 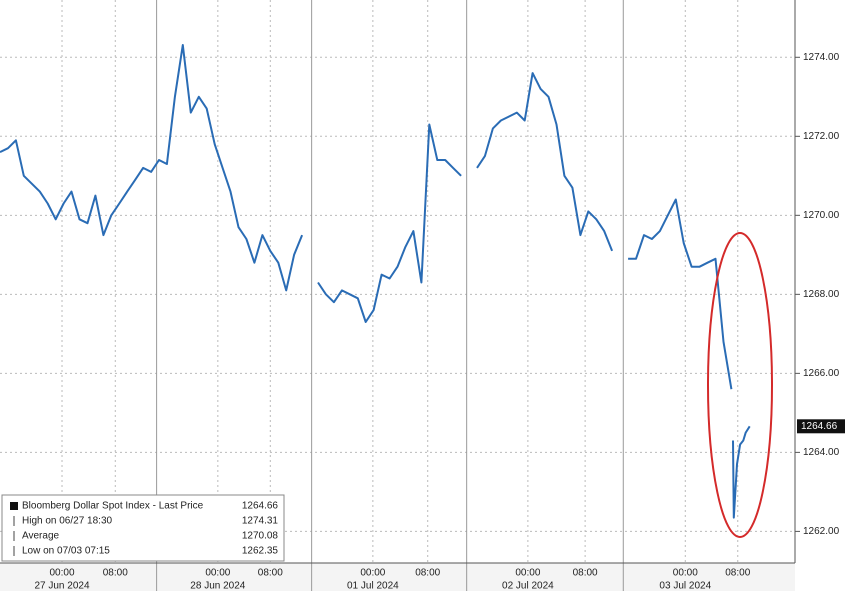 What do you see at coordinates (821, 136) in the screenshot?
I see `y-tick-label: 1272.00` at bounding box center [821, 136].